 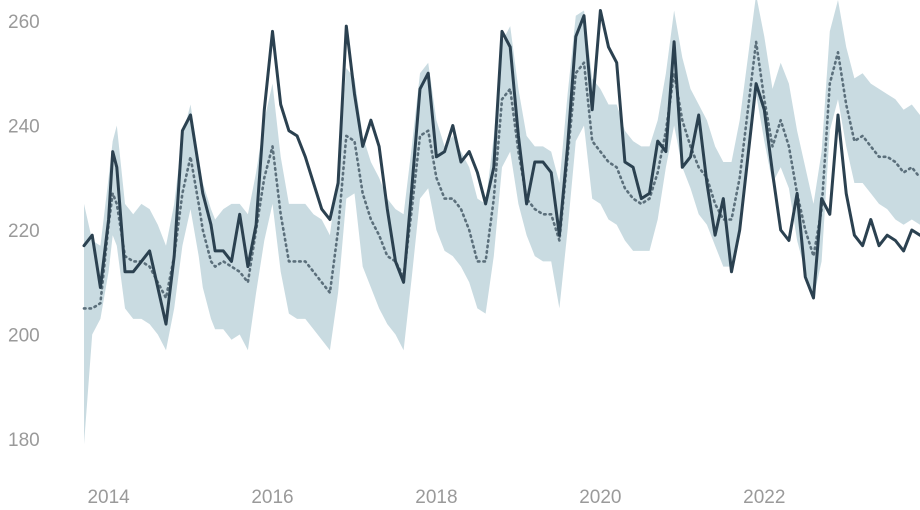 What do you see at coordinates (600, 497) in the screenshot?
I see `x-tick-label-2020: 2020` at bounding box center [600, 497].